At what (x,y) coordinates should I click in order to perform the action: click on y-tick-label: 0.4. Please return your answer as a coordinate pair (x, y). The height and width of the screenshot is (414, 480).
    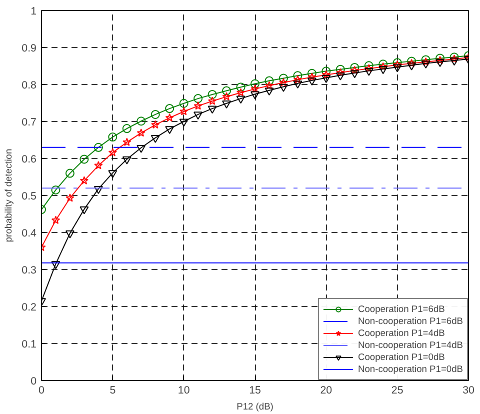
    Looking at the image, I should click on (29, 234).